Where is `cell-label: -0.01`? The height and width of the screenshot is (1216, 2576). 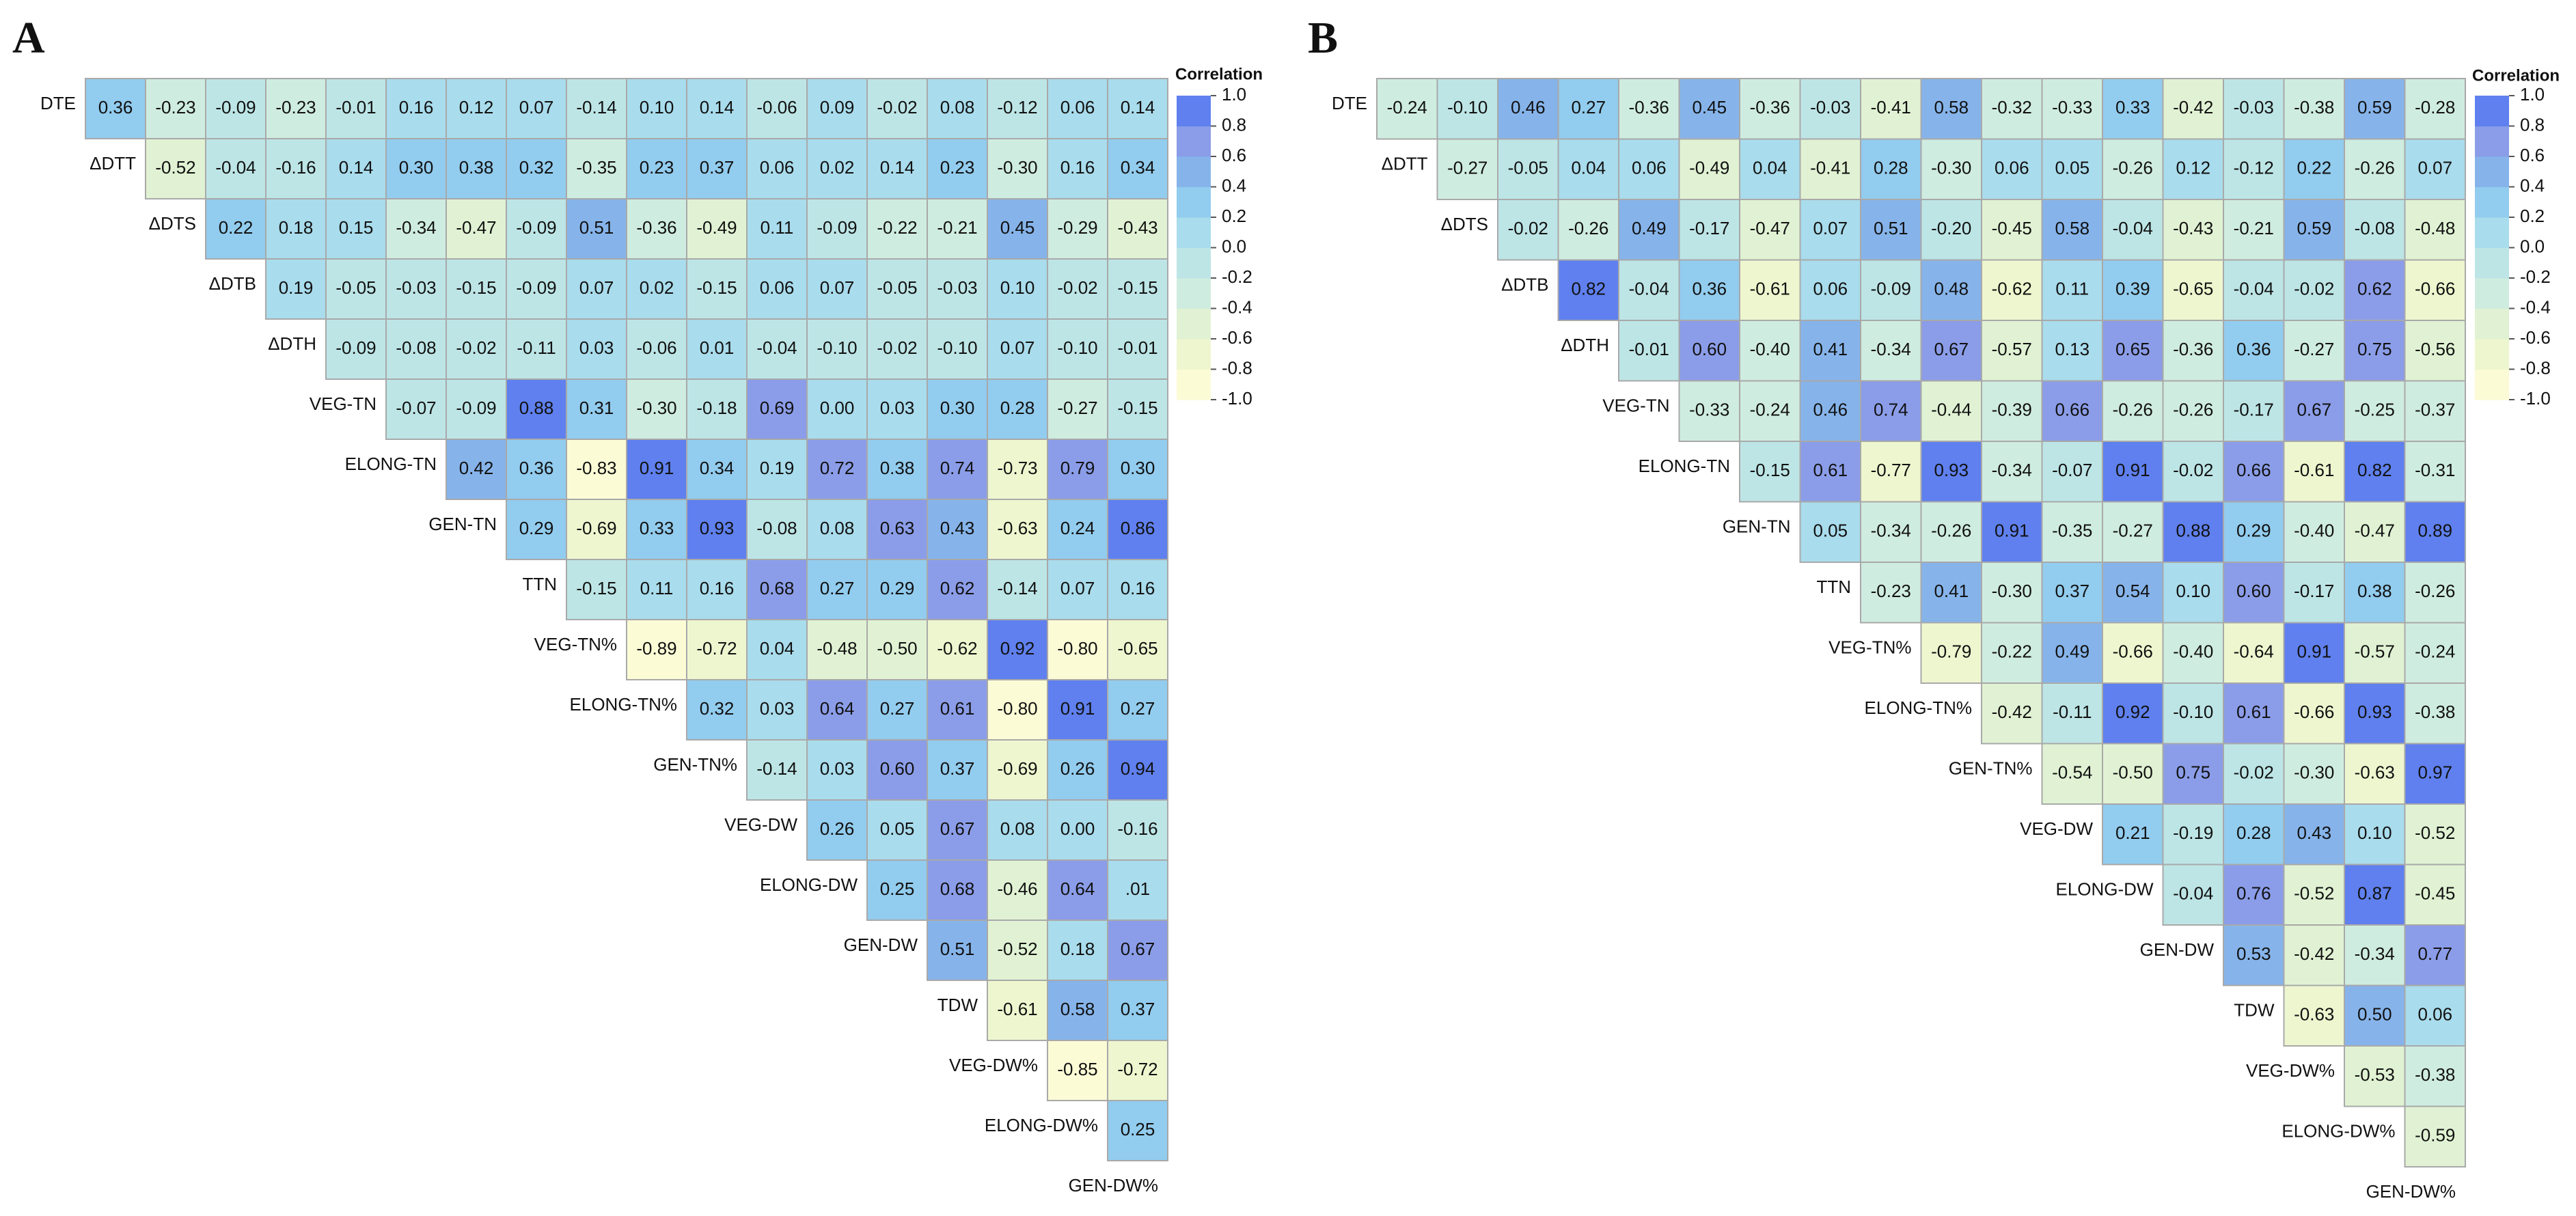 cell-label: -0.01 is located at coordinates (1649, 349).